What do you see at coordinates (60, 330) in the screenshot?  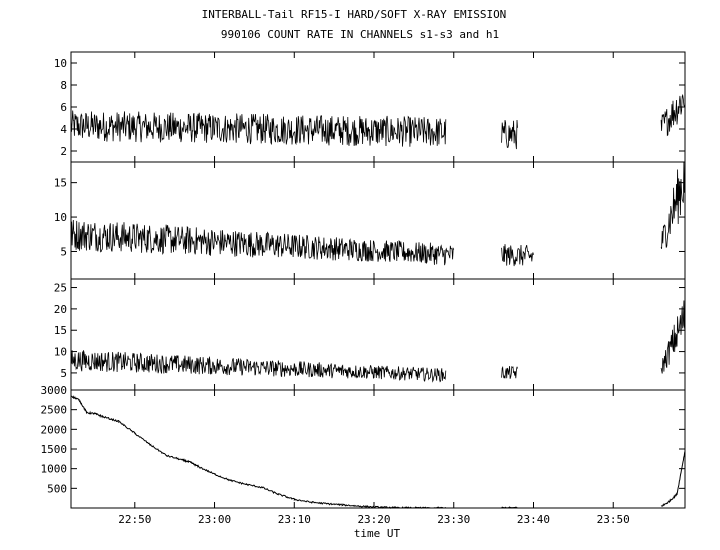 I see `y-tick-label-s3: 15` at bounding box center [60, 330].